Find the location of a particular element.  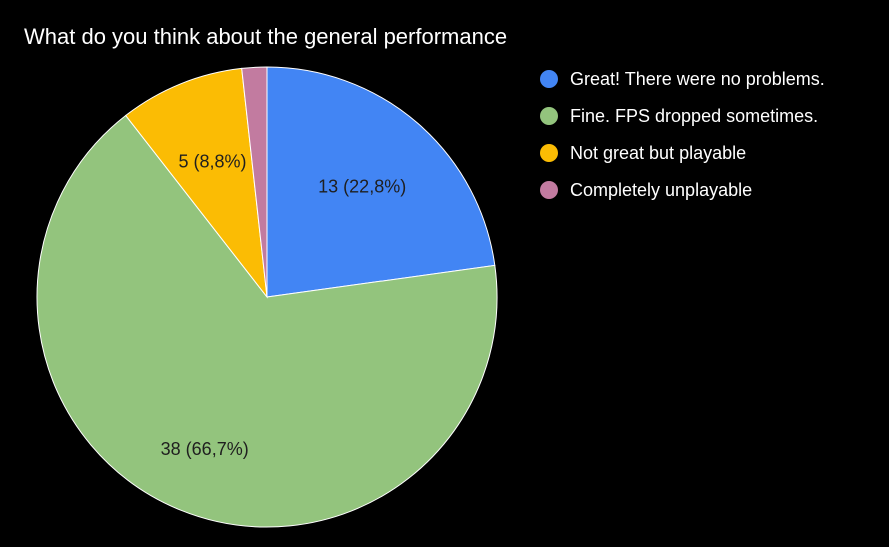

legend-swatch-great is located at coordinates (549, 79).